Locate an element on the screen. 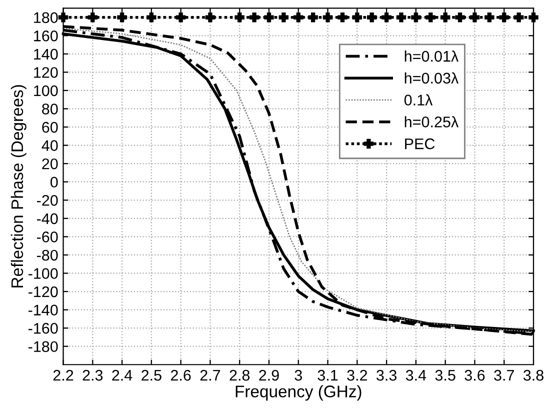 The width and height of the screenshot is (550, 412). x-tick-label: 3.1 is located at coordinates (328, 375).